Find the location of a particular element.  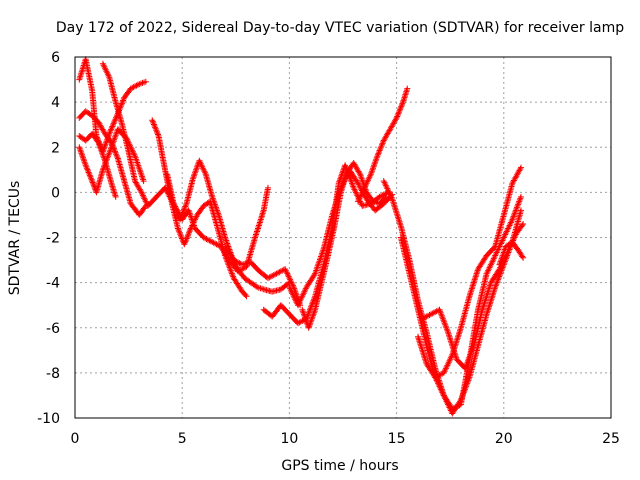

x-tick-label: 15 is located at coordinates (397, 439).